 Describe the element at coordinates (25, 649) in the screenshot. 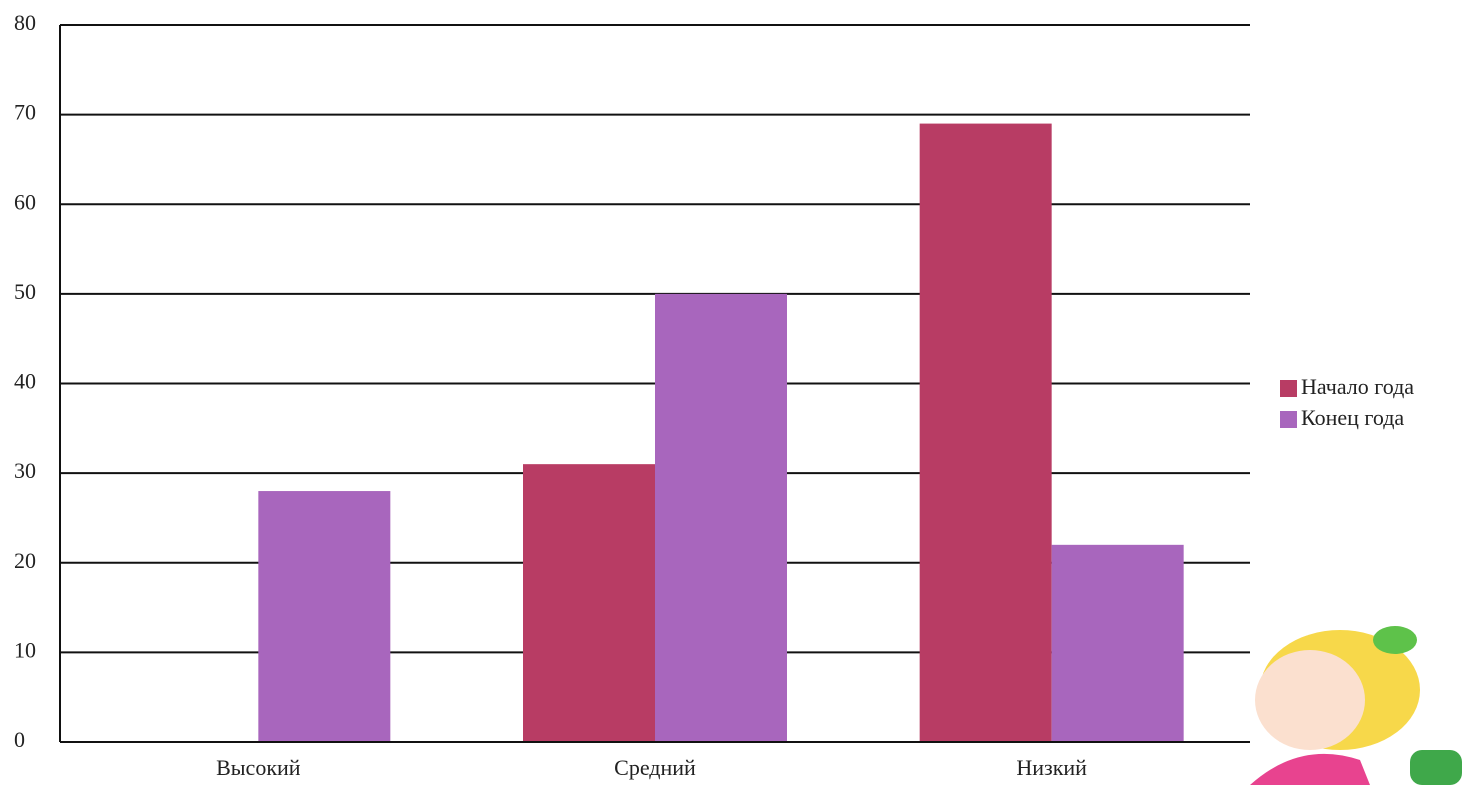

I see `y-tick-label: 10` at that location.